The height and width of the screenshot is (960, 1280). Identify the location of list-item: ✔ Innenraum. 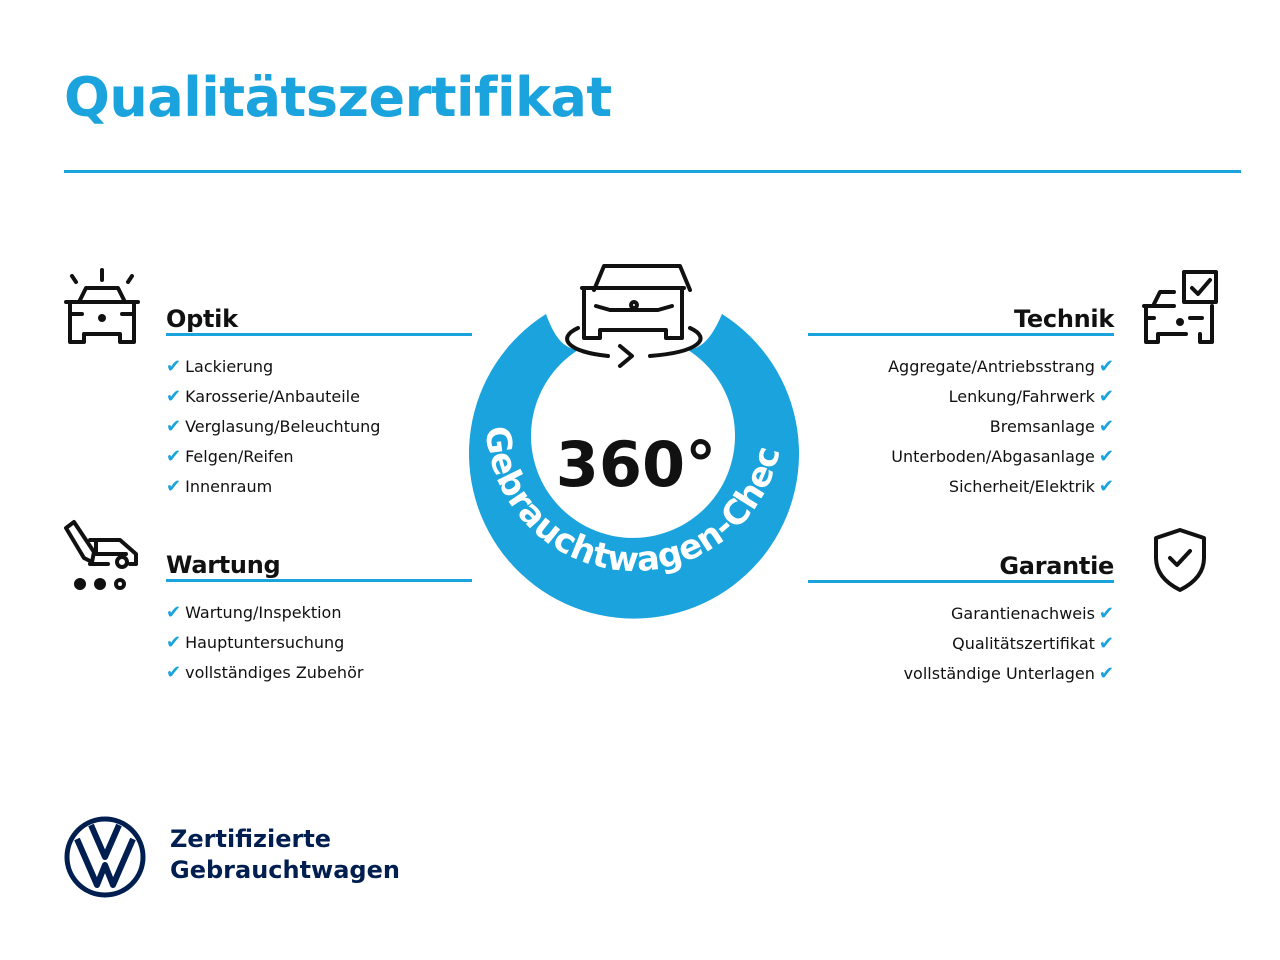
(219, 486).